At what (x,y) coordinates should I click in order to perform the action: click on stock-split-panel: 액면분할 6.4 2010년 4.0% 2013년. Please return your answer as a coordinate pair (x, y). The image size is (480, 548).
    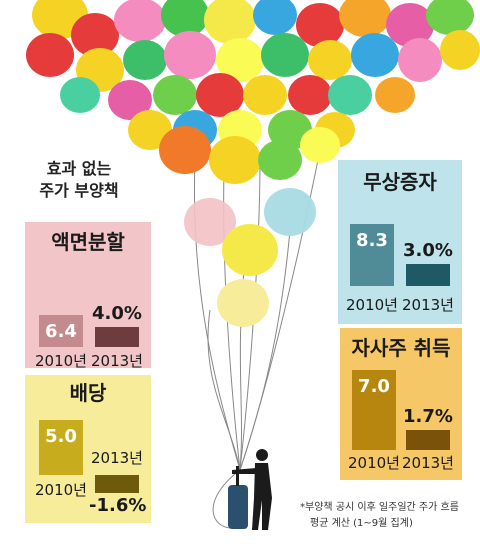
    Looking at the image, I should click on (88, 296).